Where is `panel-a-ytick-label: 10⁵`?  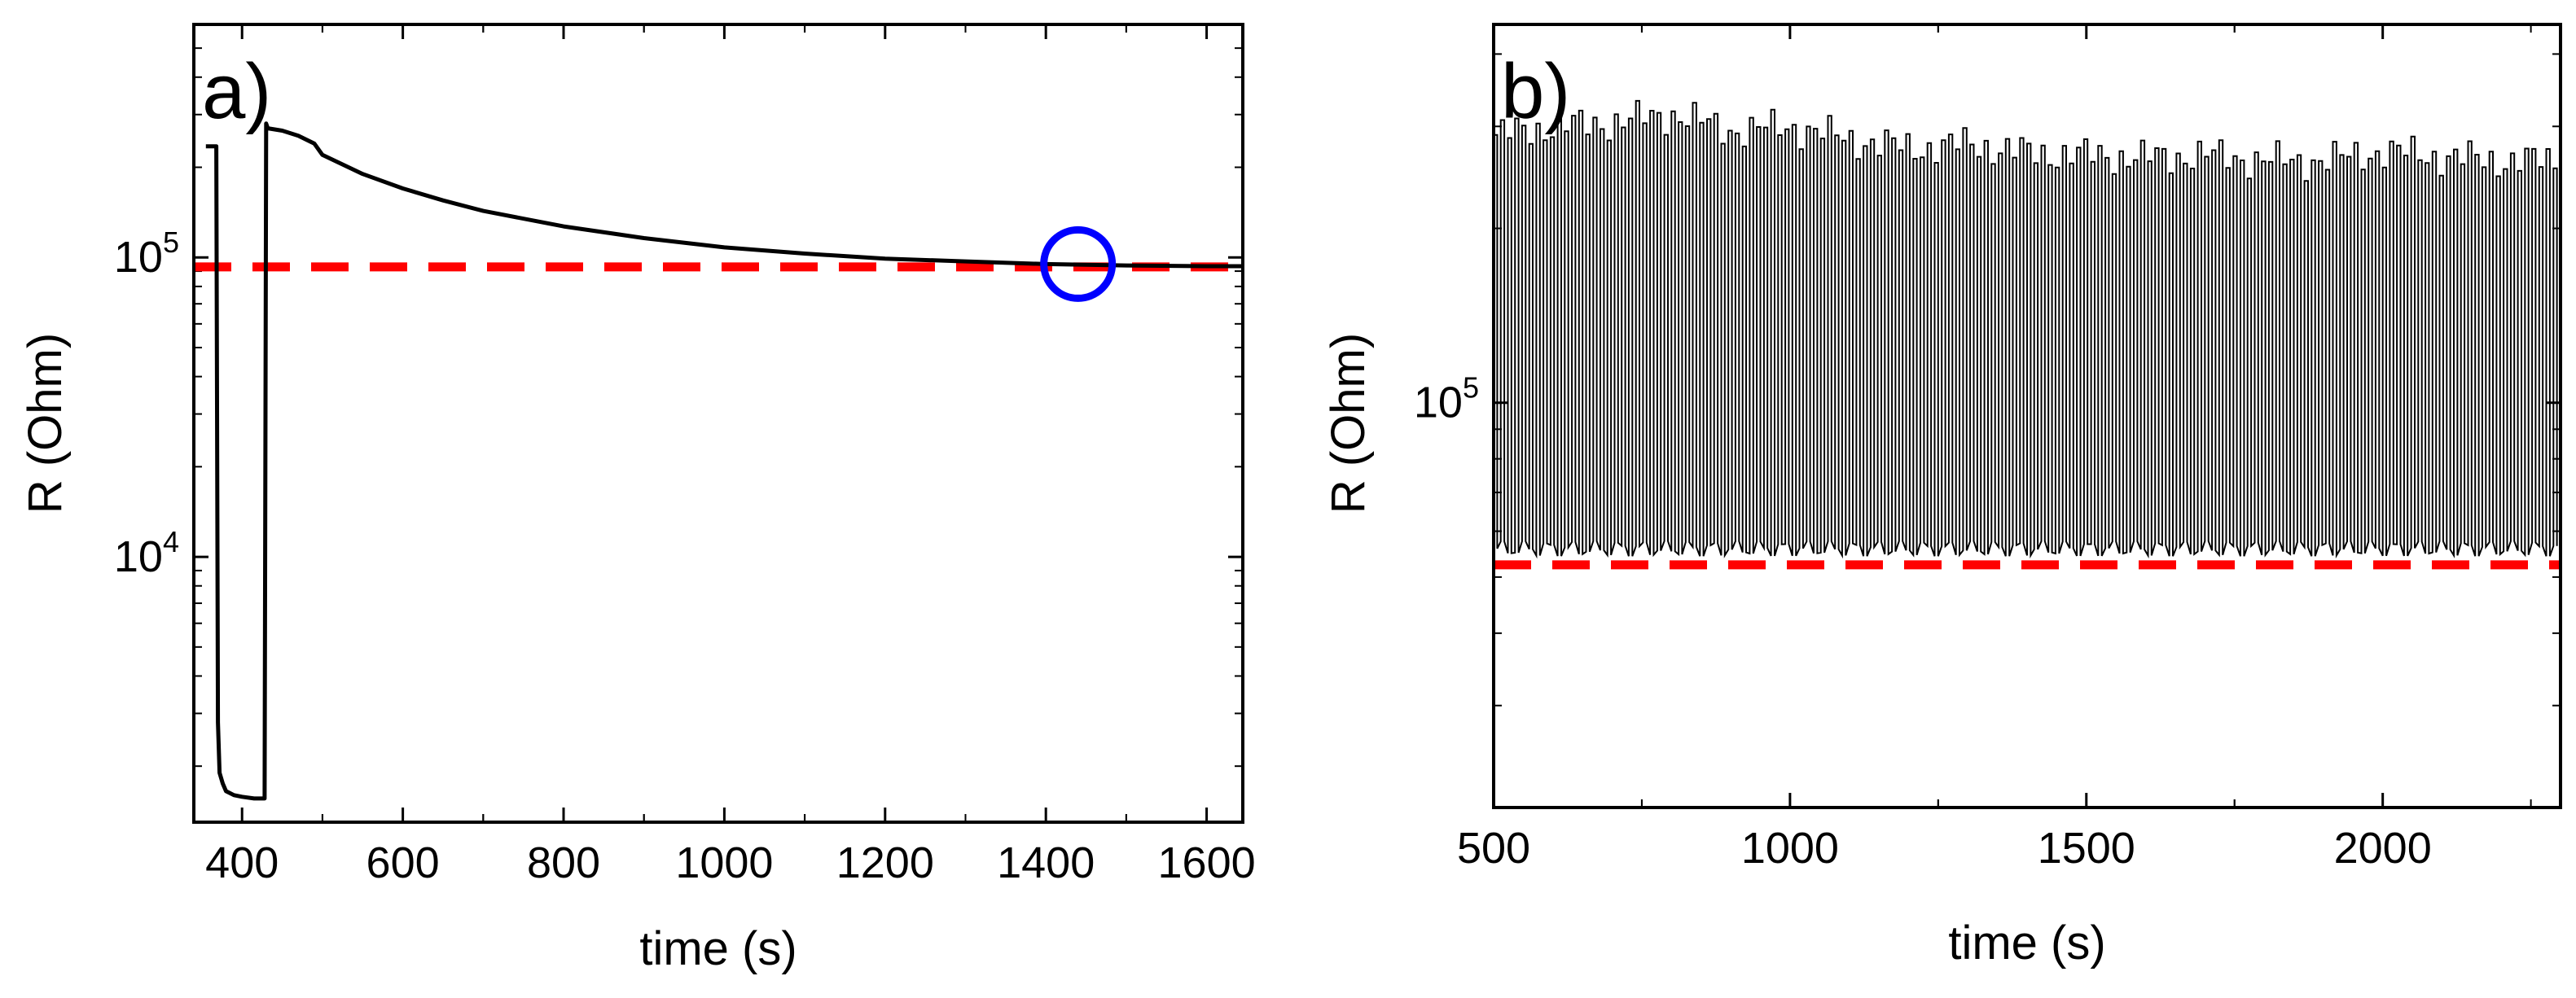
panel-a-ytick-label: 10⁵ is located at coordinates (146, 254).